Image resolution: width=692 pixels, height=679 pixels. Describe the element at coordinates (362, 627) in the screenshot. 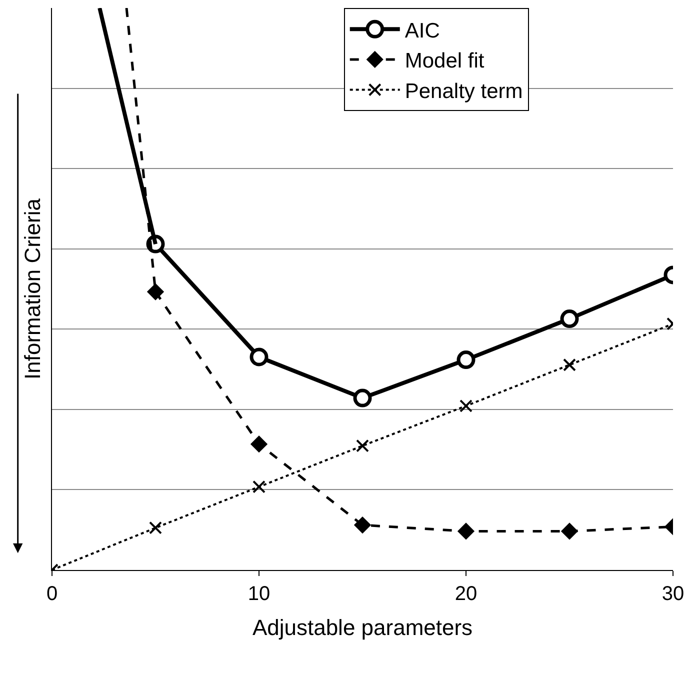

I see `x-axis-title: Adjustable parameters` at that location.